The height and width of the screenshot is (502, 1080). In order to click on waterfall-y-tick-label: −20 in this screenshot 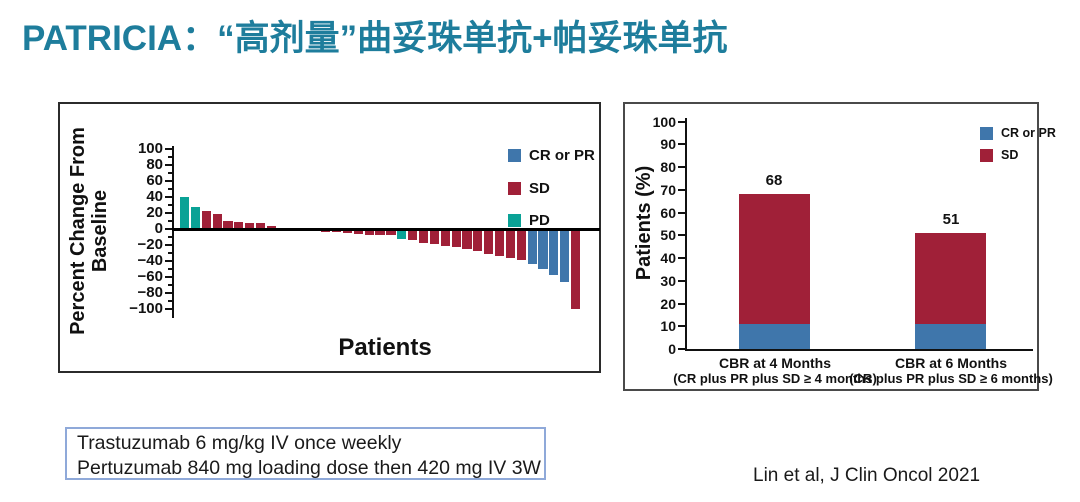, I will do `click(150, 244)`.